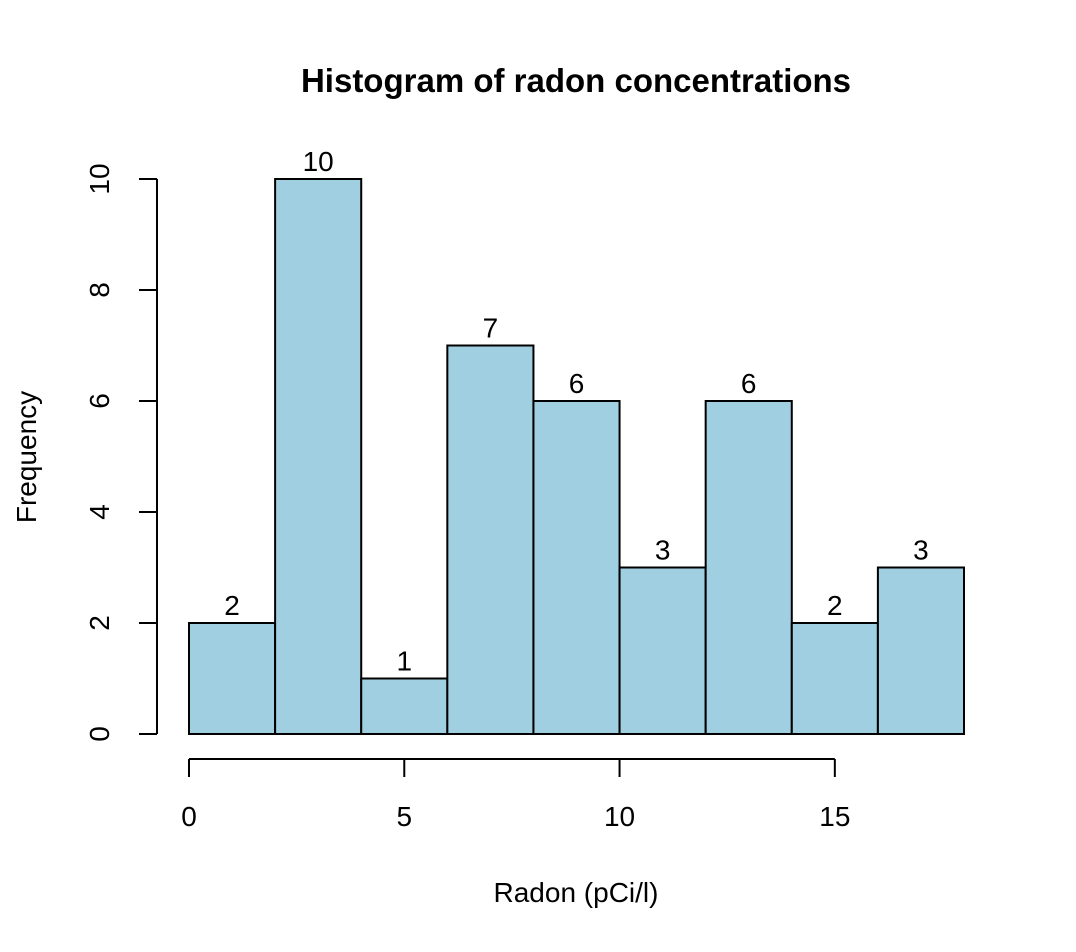 This screenshot has height=952, width=1076. I want to click on x-tick-label: 5, so click(404, 816).